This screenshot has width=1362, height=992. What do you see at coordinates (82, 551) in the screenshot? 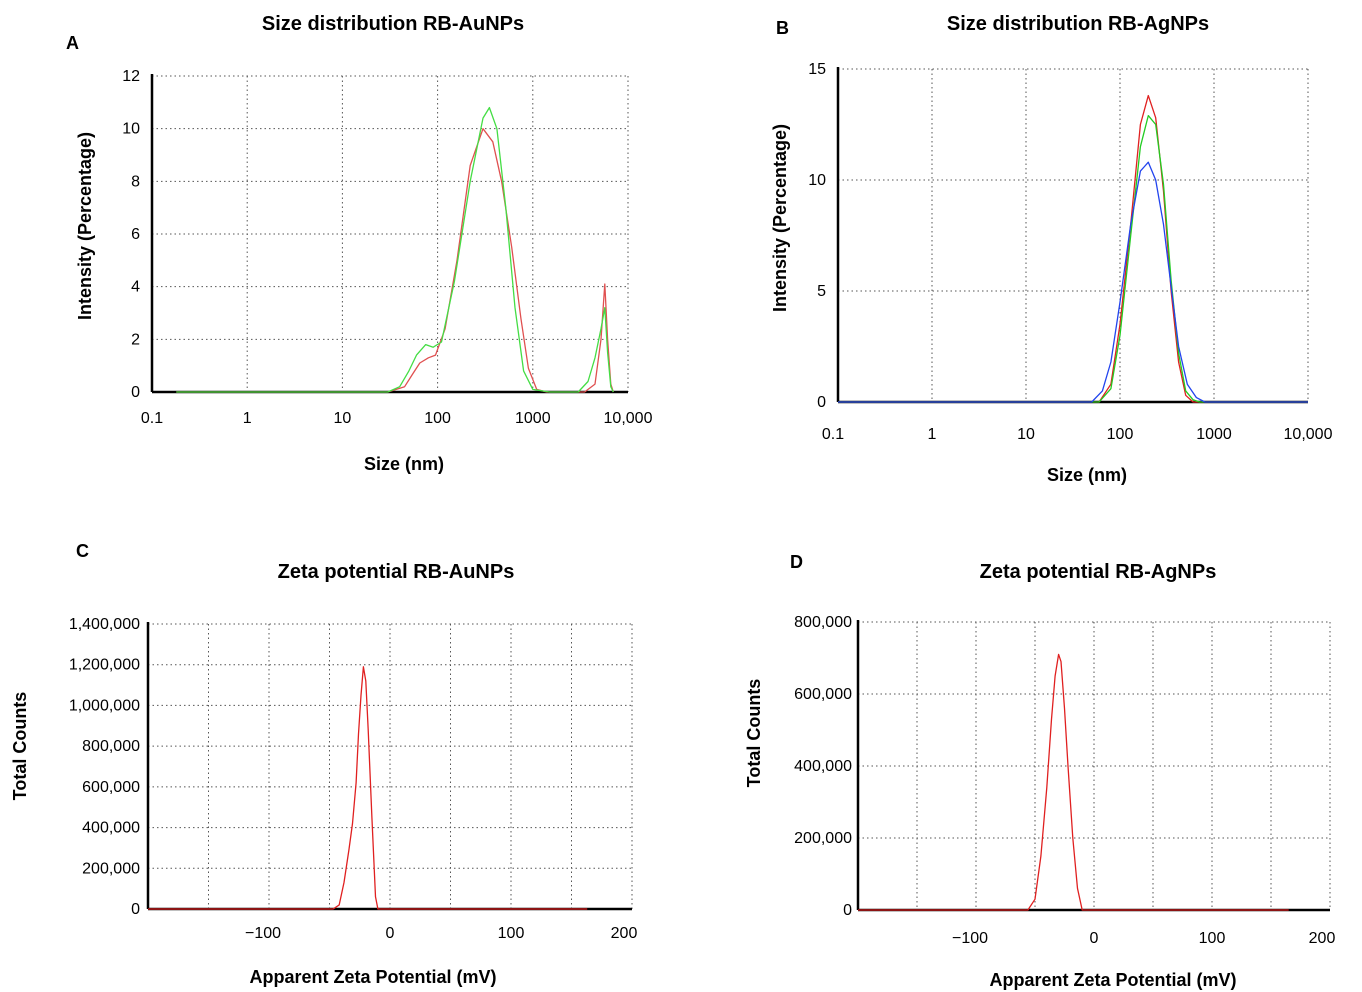
I see `panel-letter-c: C` at bounding box center [82, 551].